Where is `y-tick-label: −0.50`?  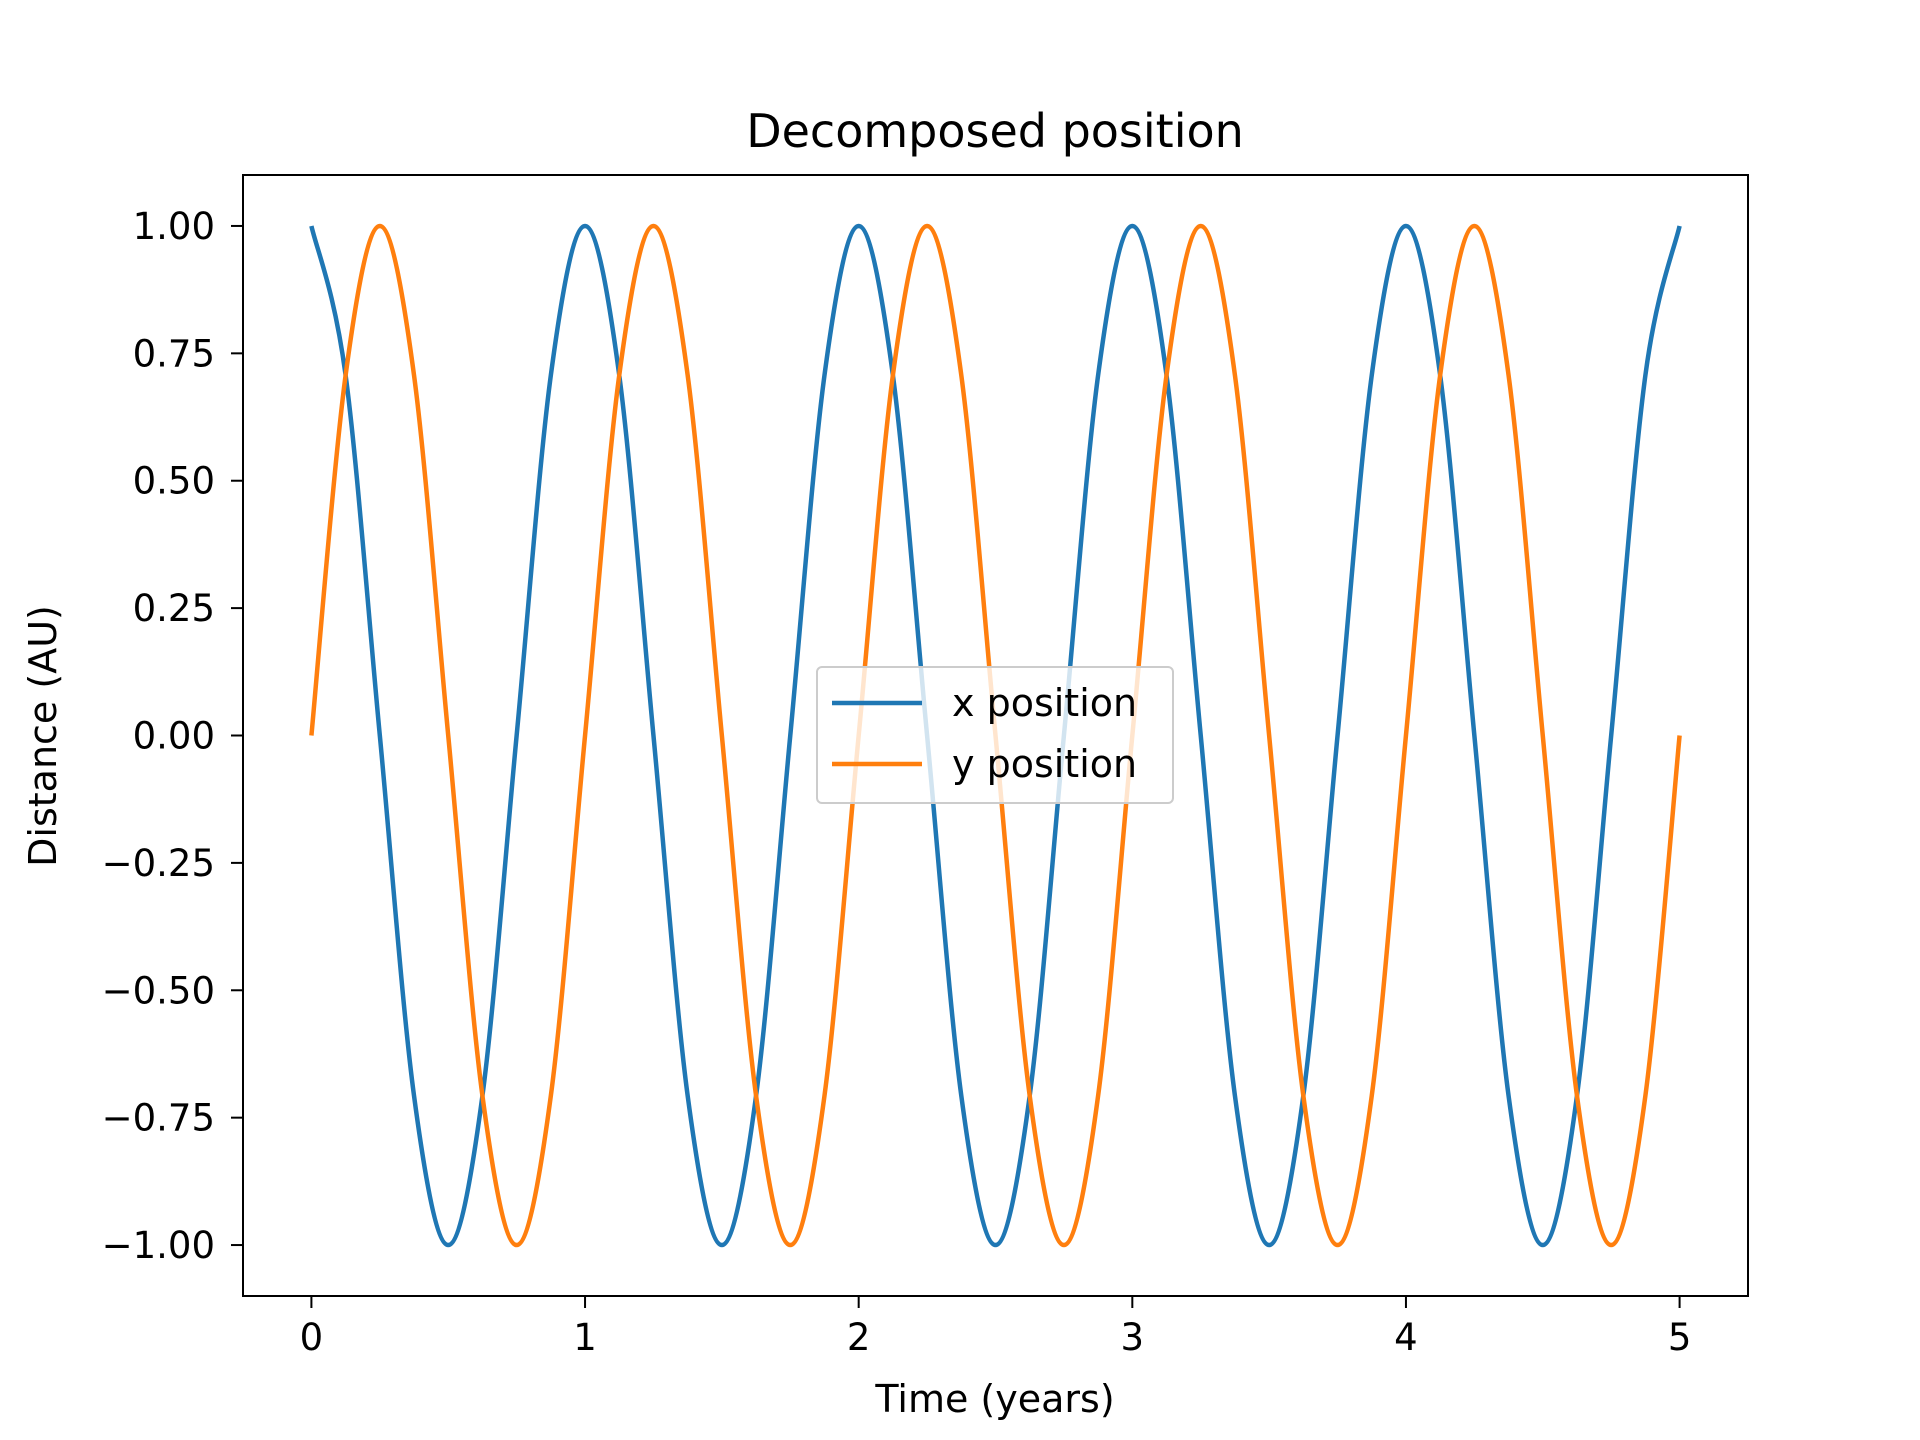 y-tick-label: −0.50 is located at coordinates (158, 990).